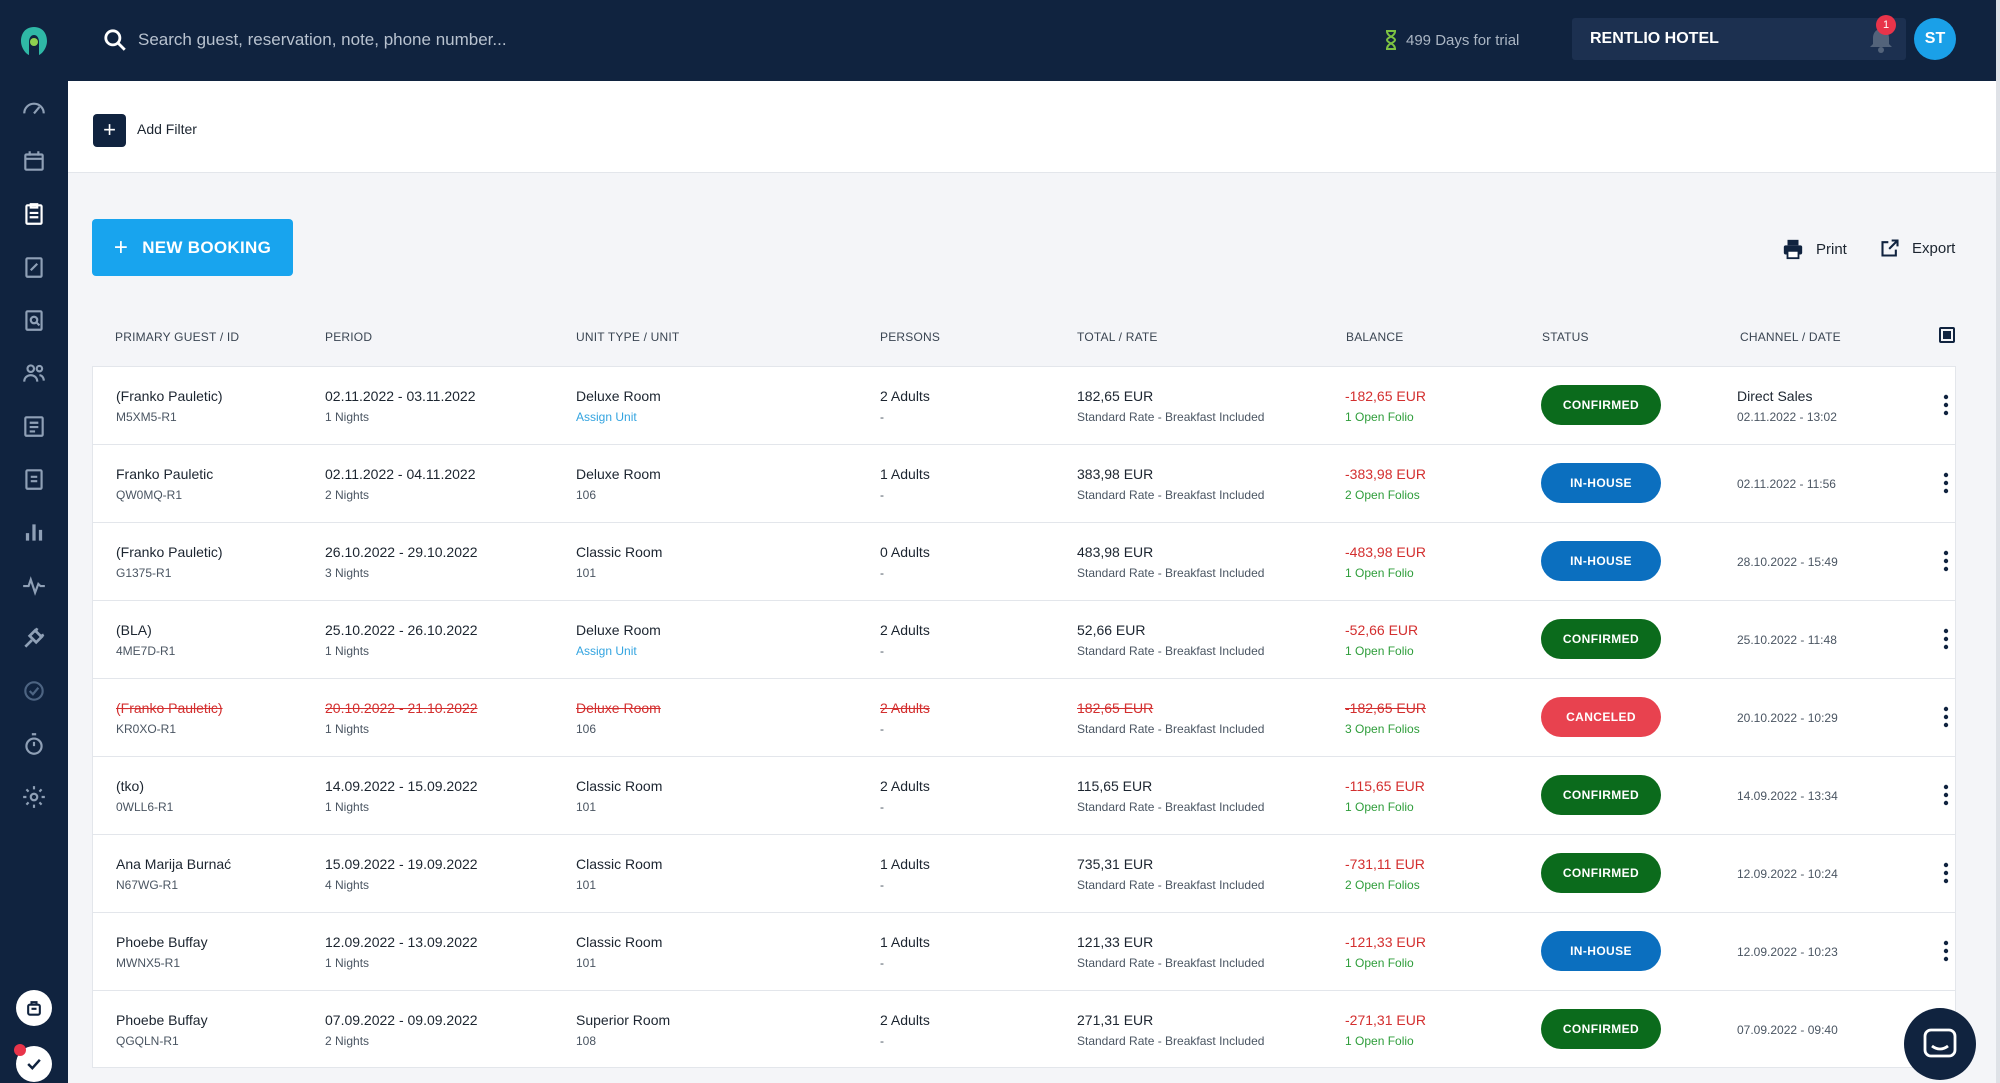 The width and height of the screenshot is (2000, 1083). I want to click on search-input, so click(488, 40).